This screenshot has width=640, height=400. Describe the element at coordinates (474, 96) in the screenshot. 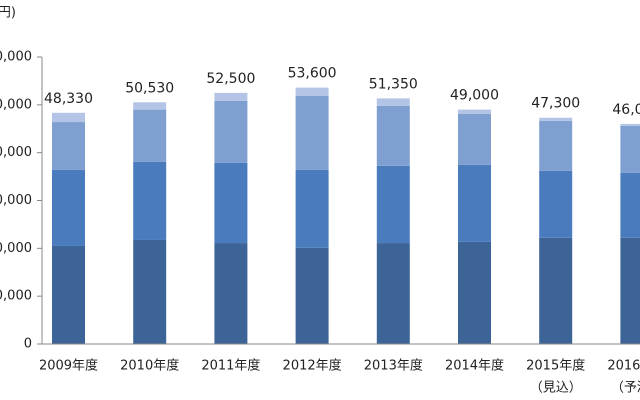

I see `total-label: 49,000` at that location.